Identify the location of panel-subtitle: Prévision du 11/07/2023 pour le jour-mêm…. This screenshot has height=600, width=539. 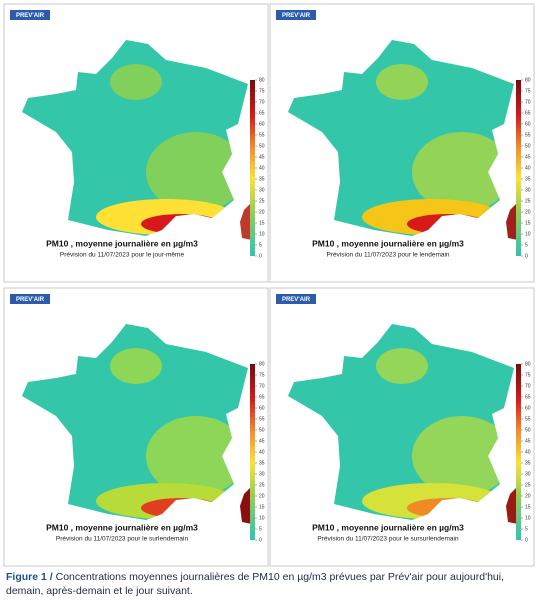
(122, 255).